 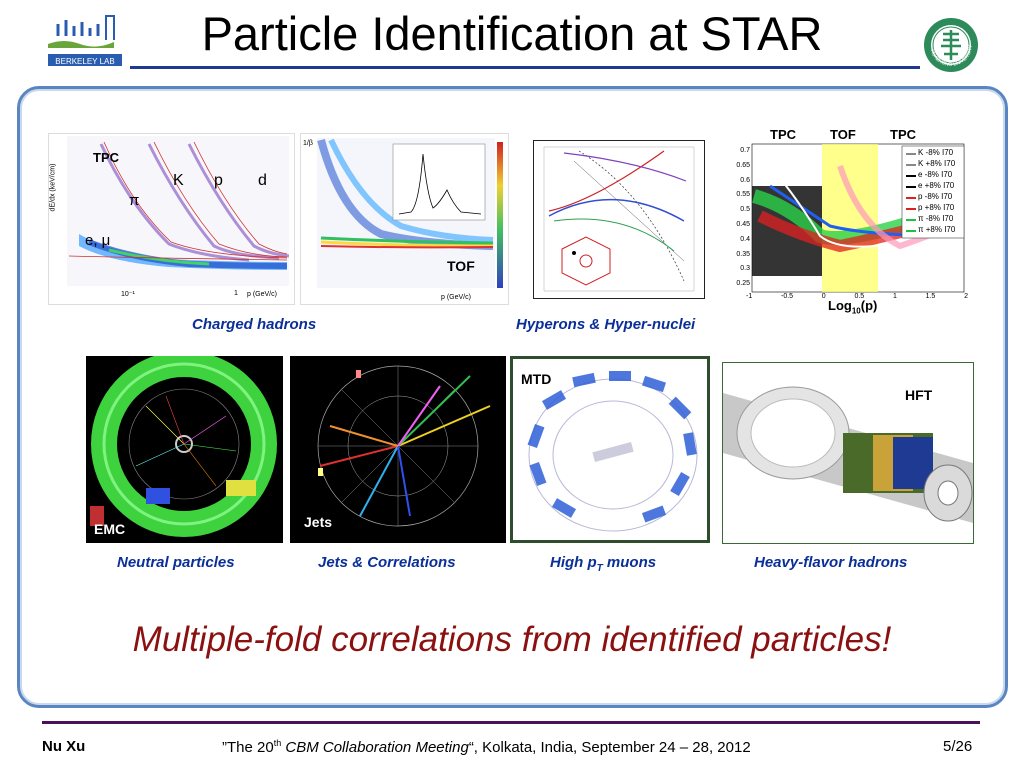 What do you see at coordinates (53, 187) in the screenshot?
I see `tpc-y-axis-label: dE/dx (keV/cm)` at bounding box center [53, 187].